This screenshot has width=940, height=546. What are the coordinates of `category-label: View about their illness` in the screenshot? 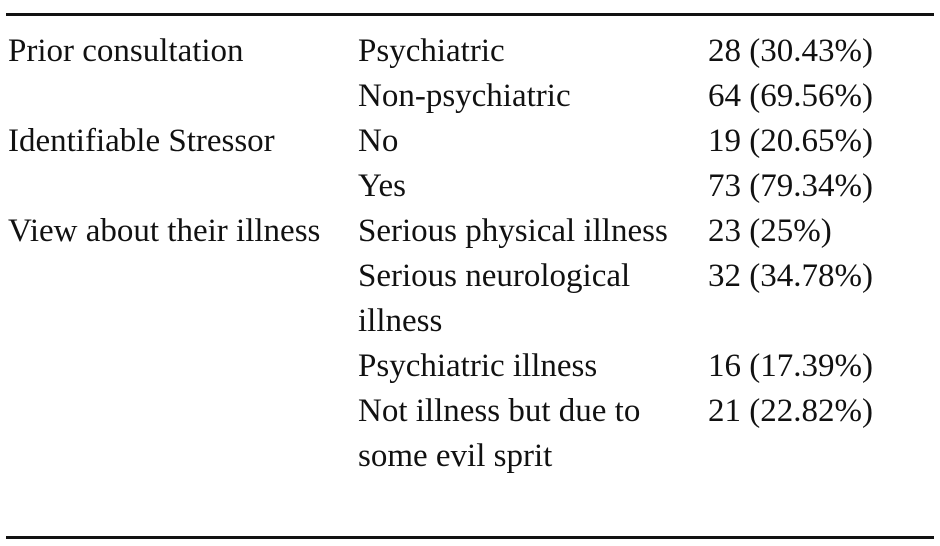 It's located at (164, 231).